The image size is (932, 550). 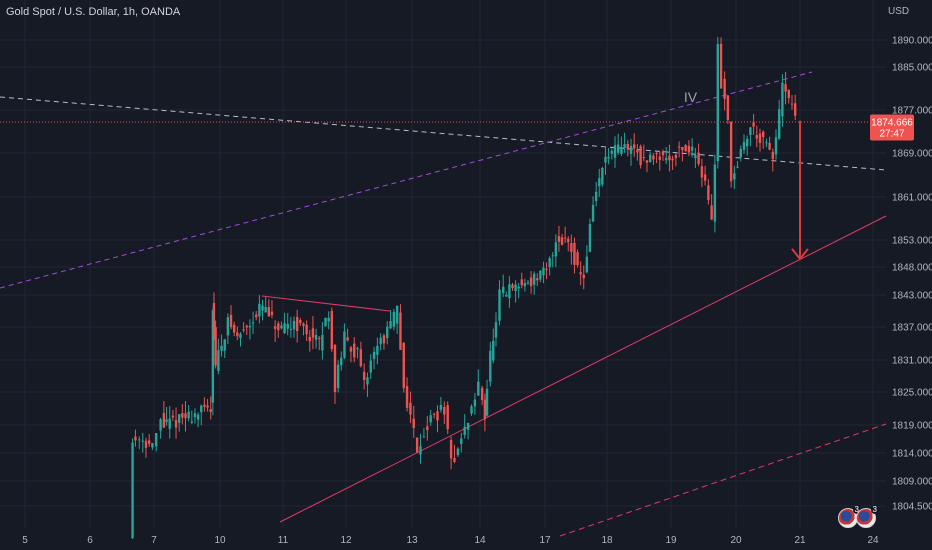 What do you see at coordinates (25, 540) in the screenshot?
I see `x-tick-label: 5` at bounding box center [25, 540].